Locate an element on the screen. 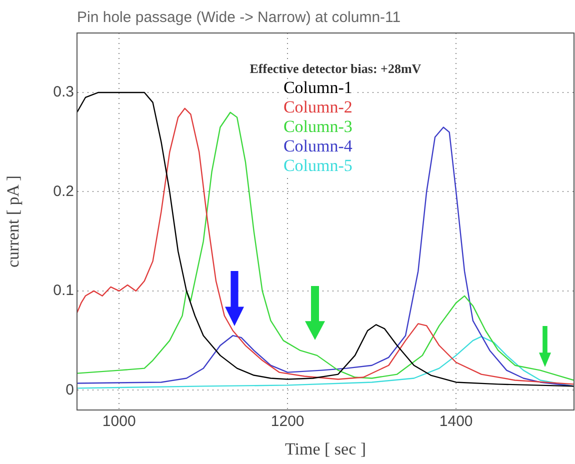 Image resolution: width=575 pixels, height=464 pixels. text: Column-4 is located at coordinates (318, 146).